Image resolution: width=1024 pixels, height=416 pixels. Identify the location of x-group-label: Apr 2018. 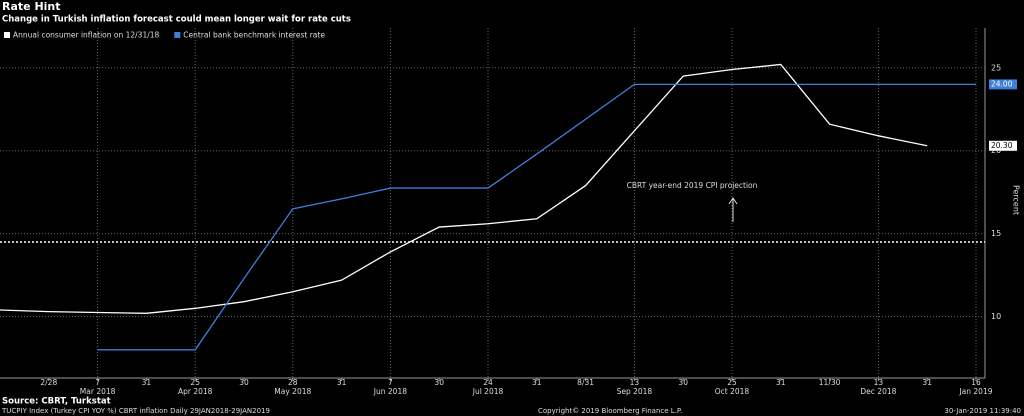
(195, 391).